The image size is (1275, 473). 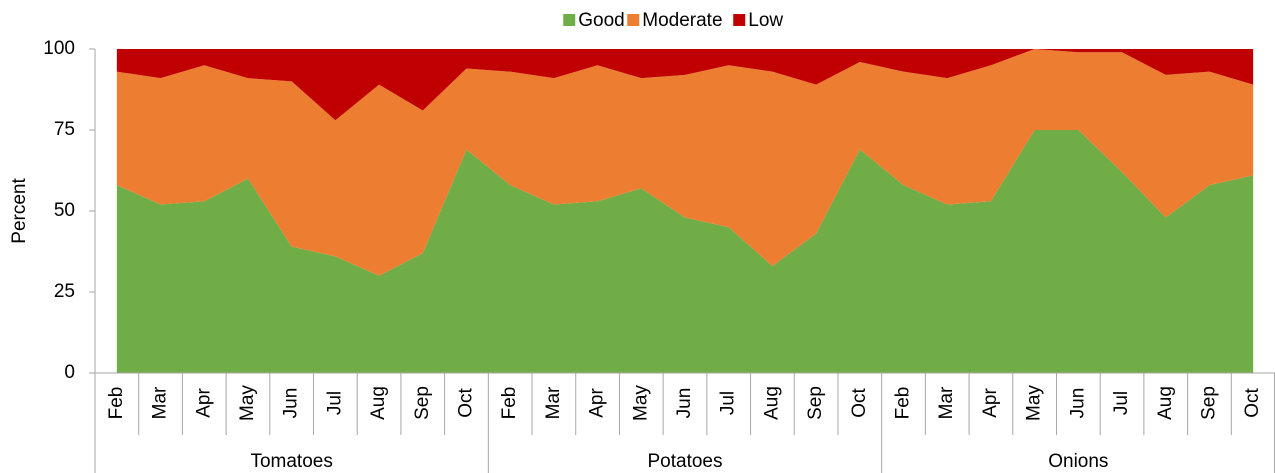 I want to click on group-label: Onions, so click(x=1078, y=461).